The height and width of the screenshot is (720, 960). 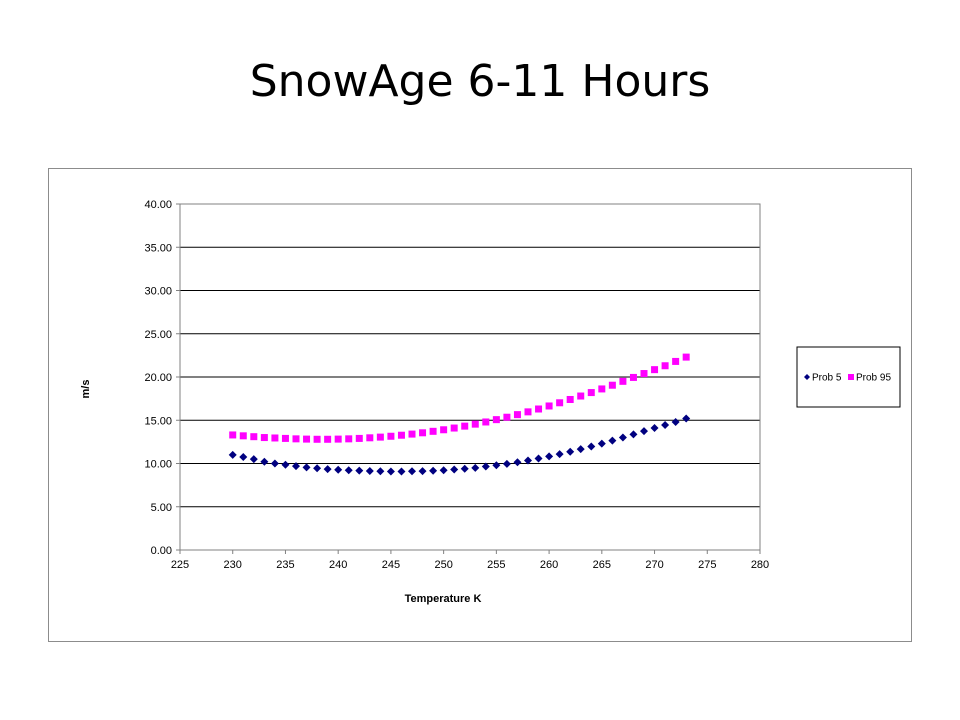 I want to click on x-axis-title: Temperature K, so click(x=443, y=599).